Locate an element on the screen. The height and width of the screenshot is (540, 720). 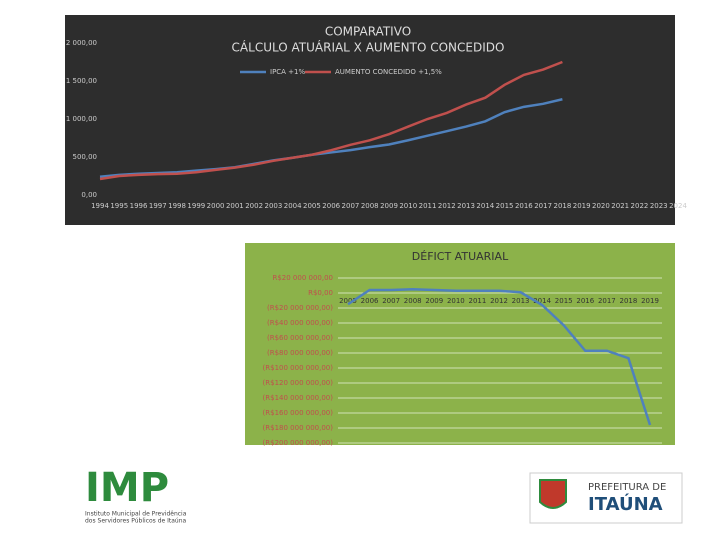
y-tick-label: (R$40 000 000,00) is located at coordinates (300, 323).